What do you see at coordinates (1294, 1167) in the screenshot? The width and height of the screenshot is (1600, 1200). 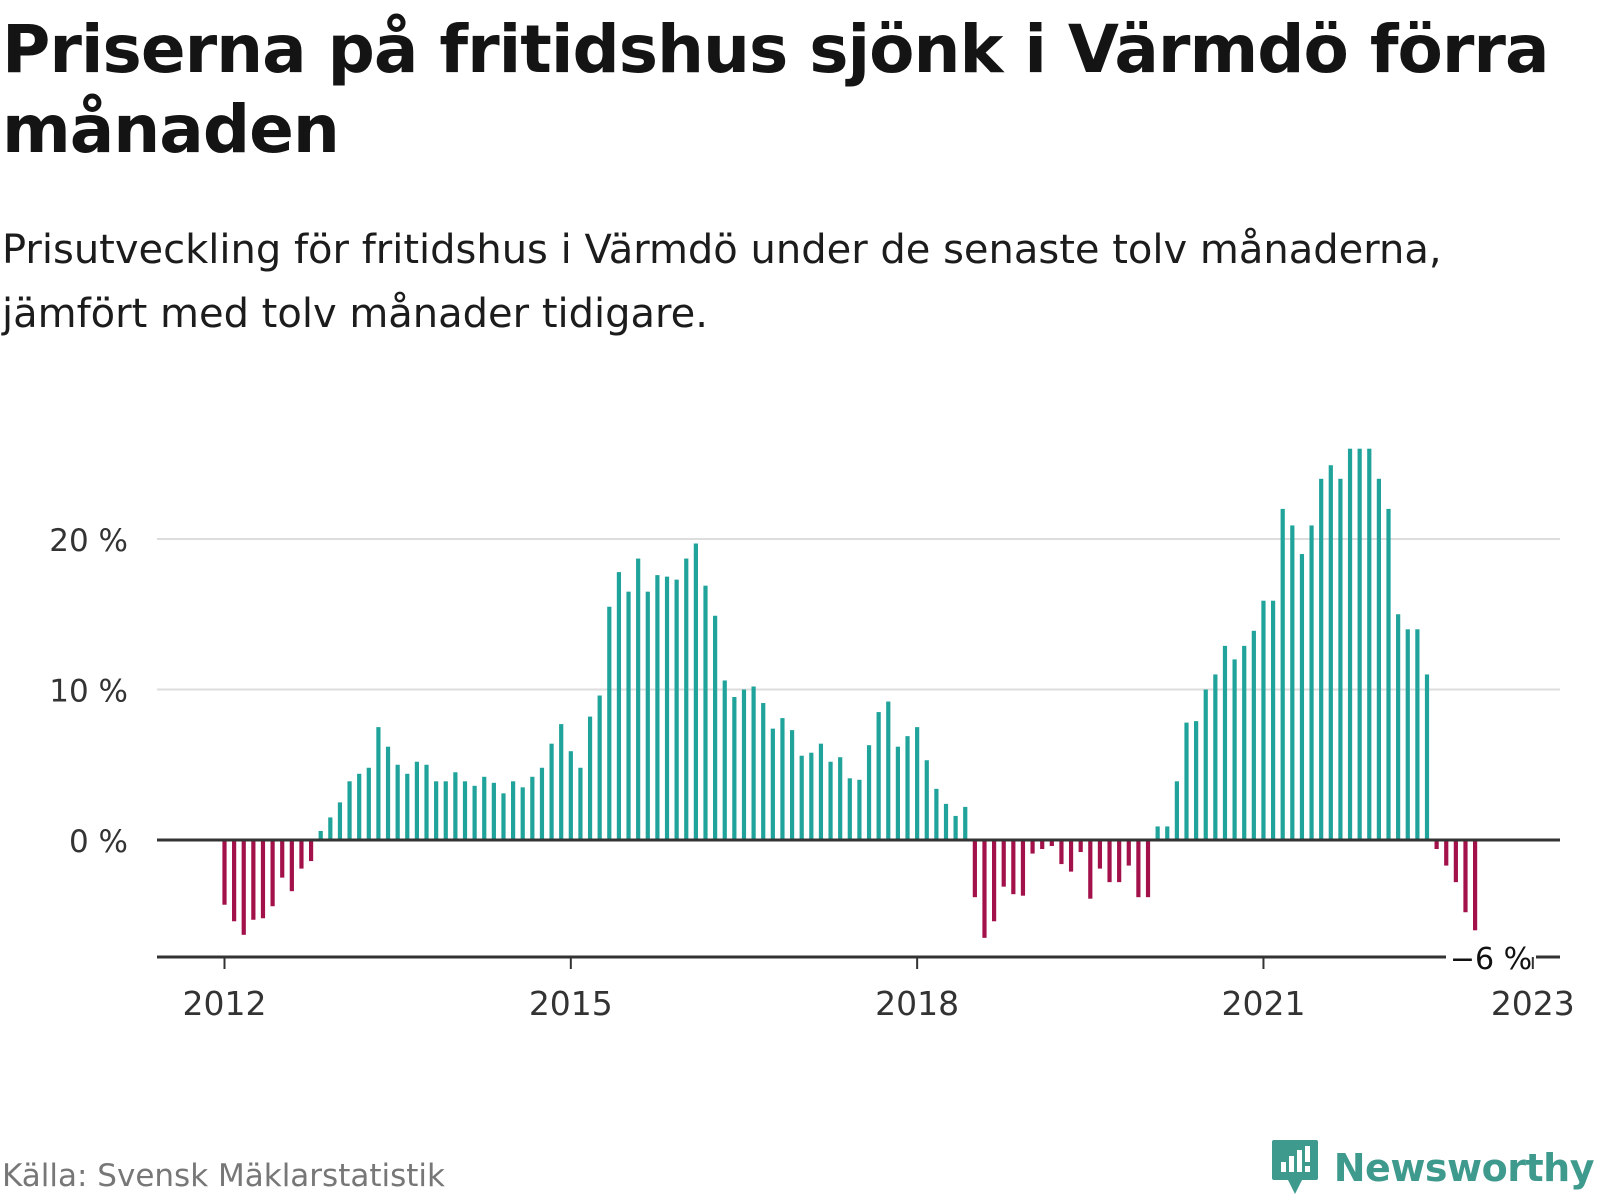 I see `newsworthy-logo-icon` at bounding box center [1294, 1167].